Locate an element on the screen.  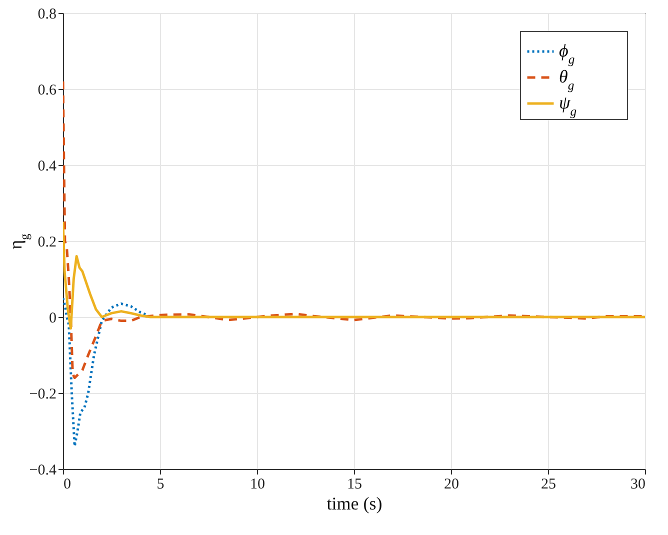
x-tick-label: 10 is located at coordinates (257, 484).